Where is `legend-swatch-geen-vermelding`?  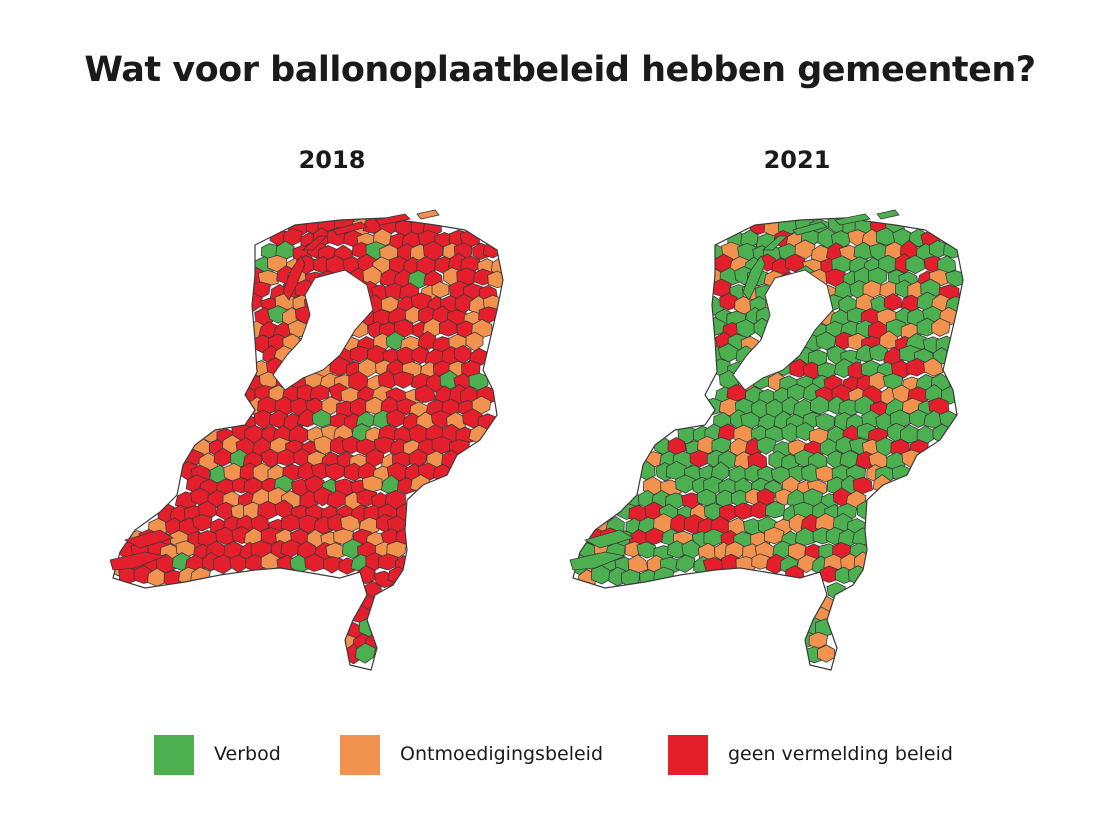
legend-swatch-geen-vermelding is located at coordinates (688, 755).